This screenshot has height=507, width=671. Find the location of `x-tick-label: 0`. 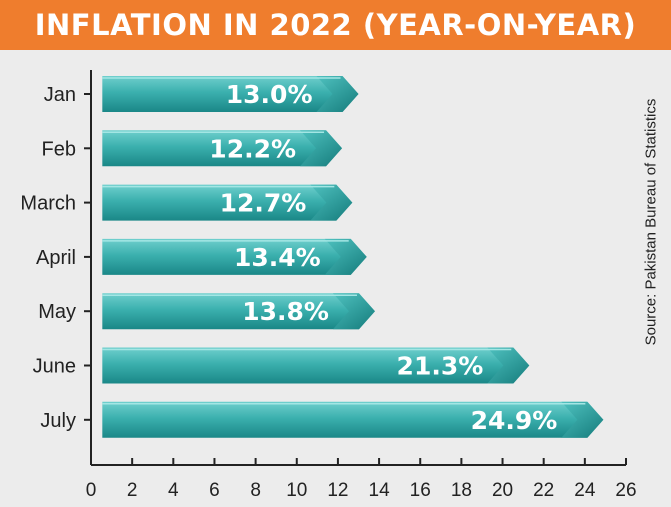

x-tick-label: 0 is located at coordinates (91, 490).